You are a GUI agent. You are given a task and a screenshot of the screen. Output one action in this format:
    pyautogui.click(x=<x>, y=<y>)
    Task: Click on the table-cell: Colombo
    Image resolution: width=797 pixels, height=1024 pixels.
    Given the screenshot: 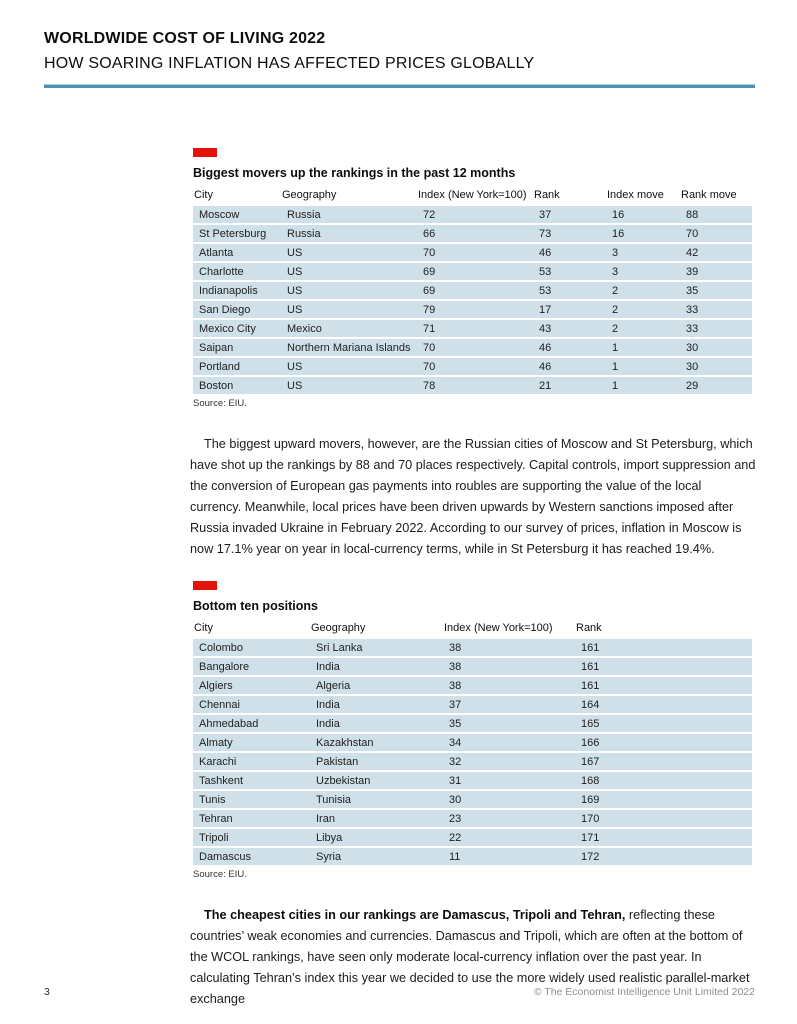 What is the action you would take?
    pyautogui.click(x=221, y=647)
    